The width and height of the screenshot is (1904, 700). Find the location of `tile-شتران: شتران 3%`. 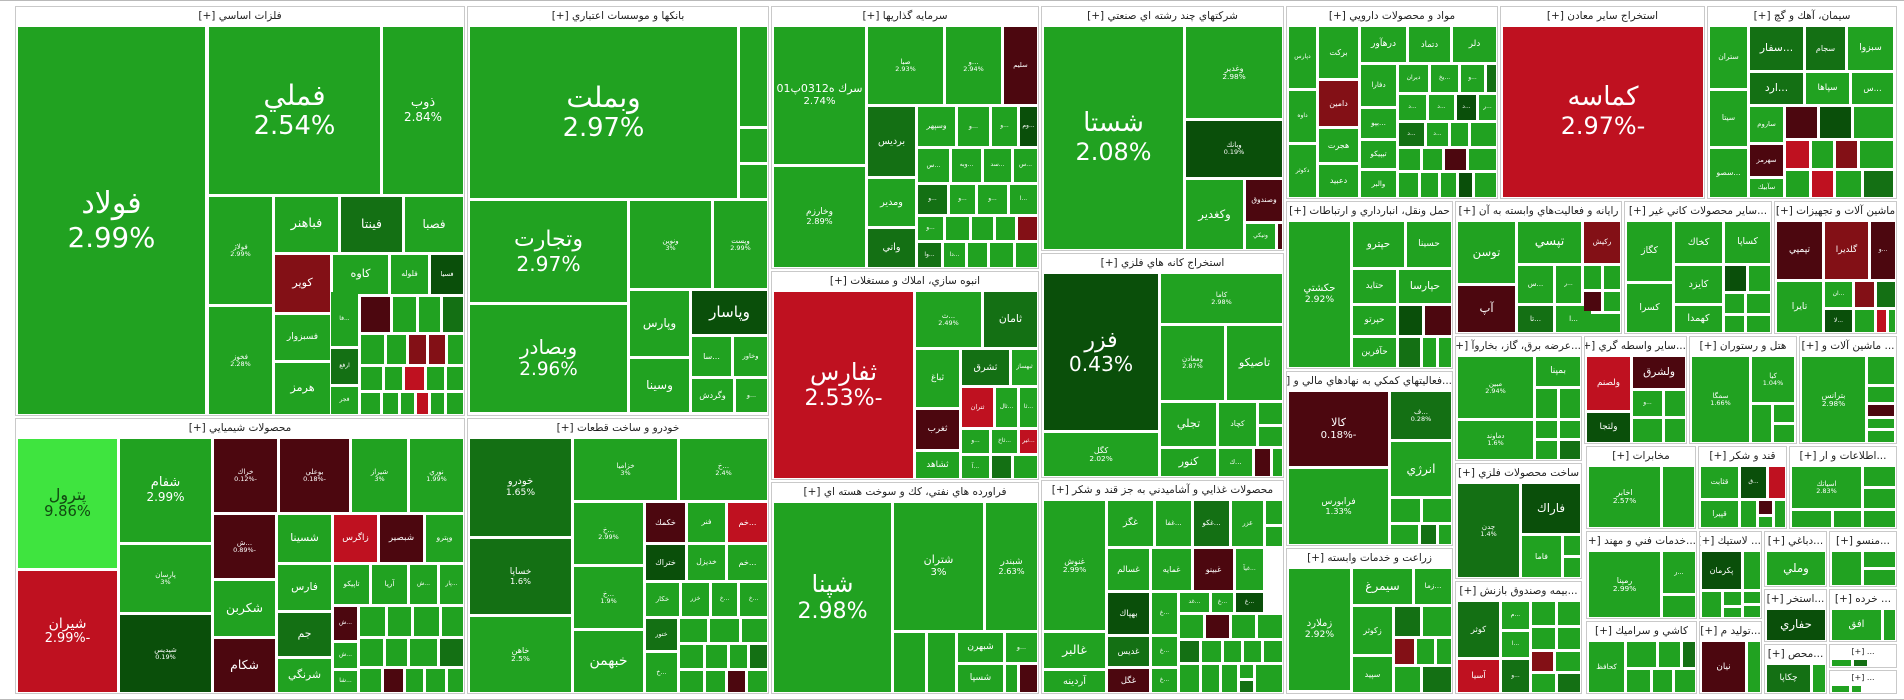

tile-شتران: شتران 3% is located at coordinates (938, 566).